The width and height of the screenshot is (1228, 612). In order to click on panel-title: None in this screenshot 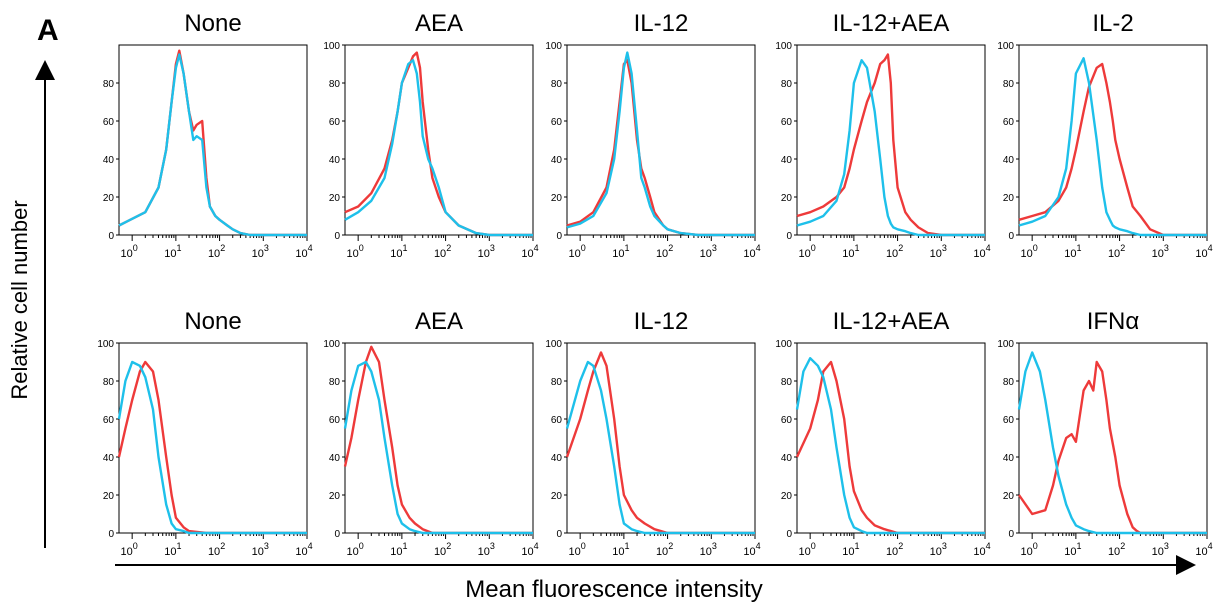, I will do `click(212, 321)`.